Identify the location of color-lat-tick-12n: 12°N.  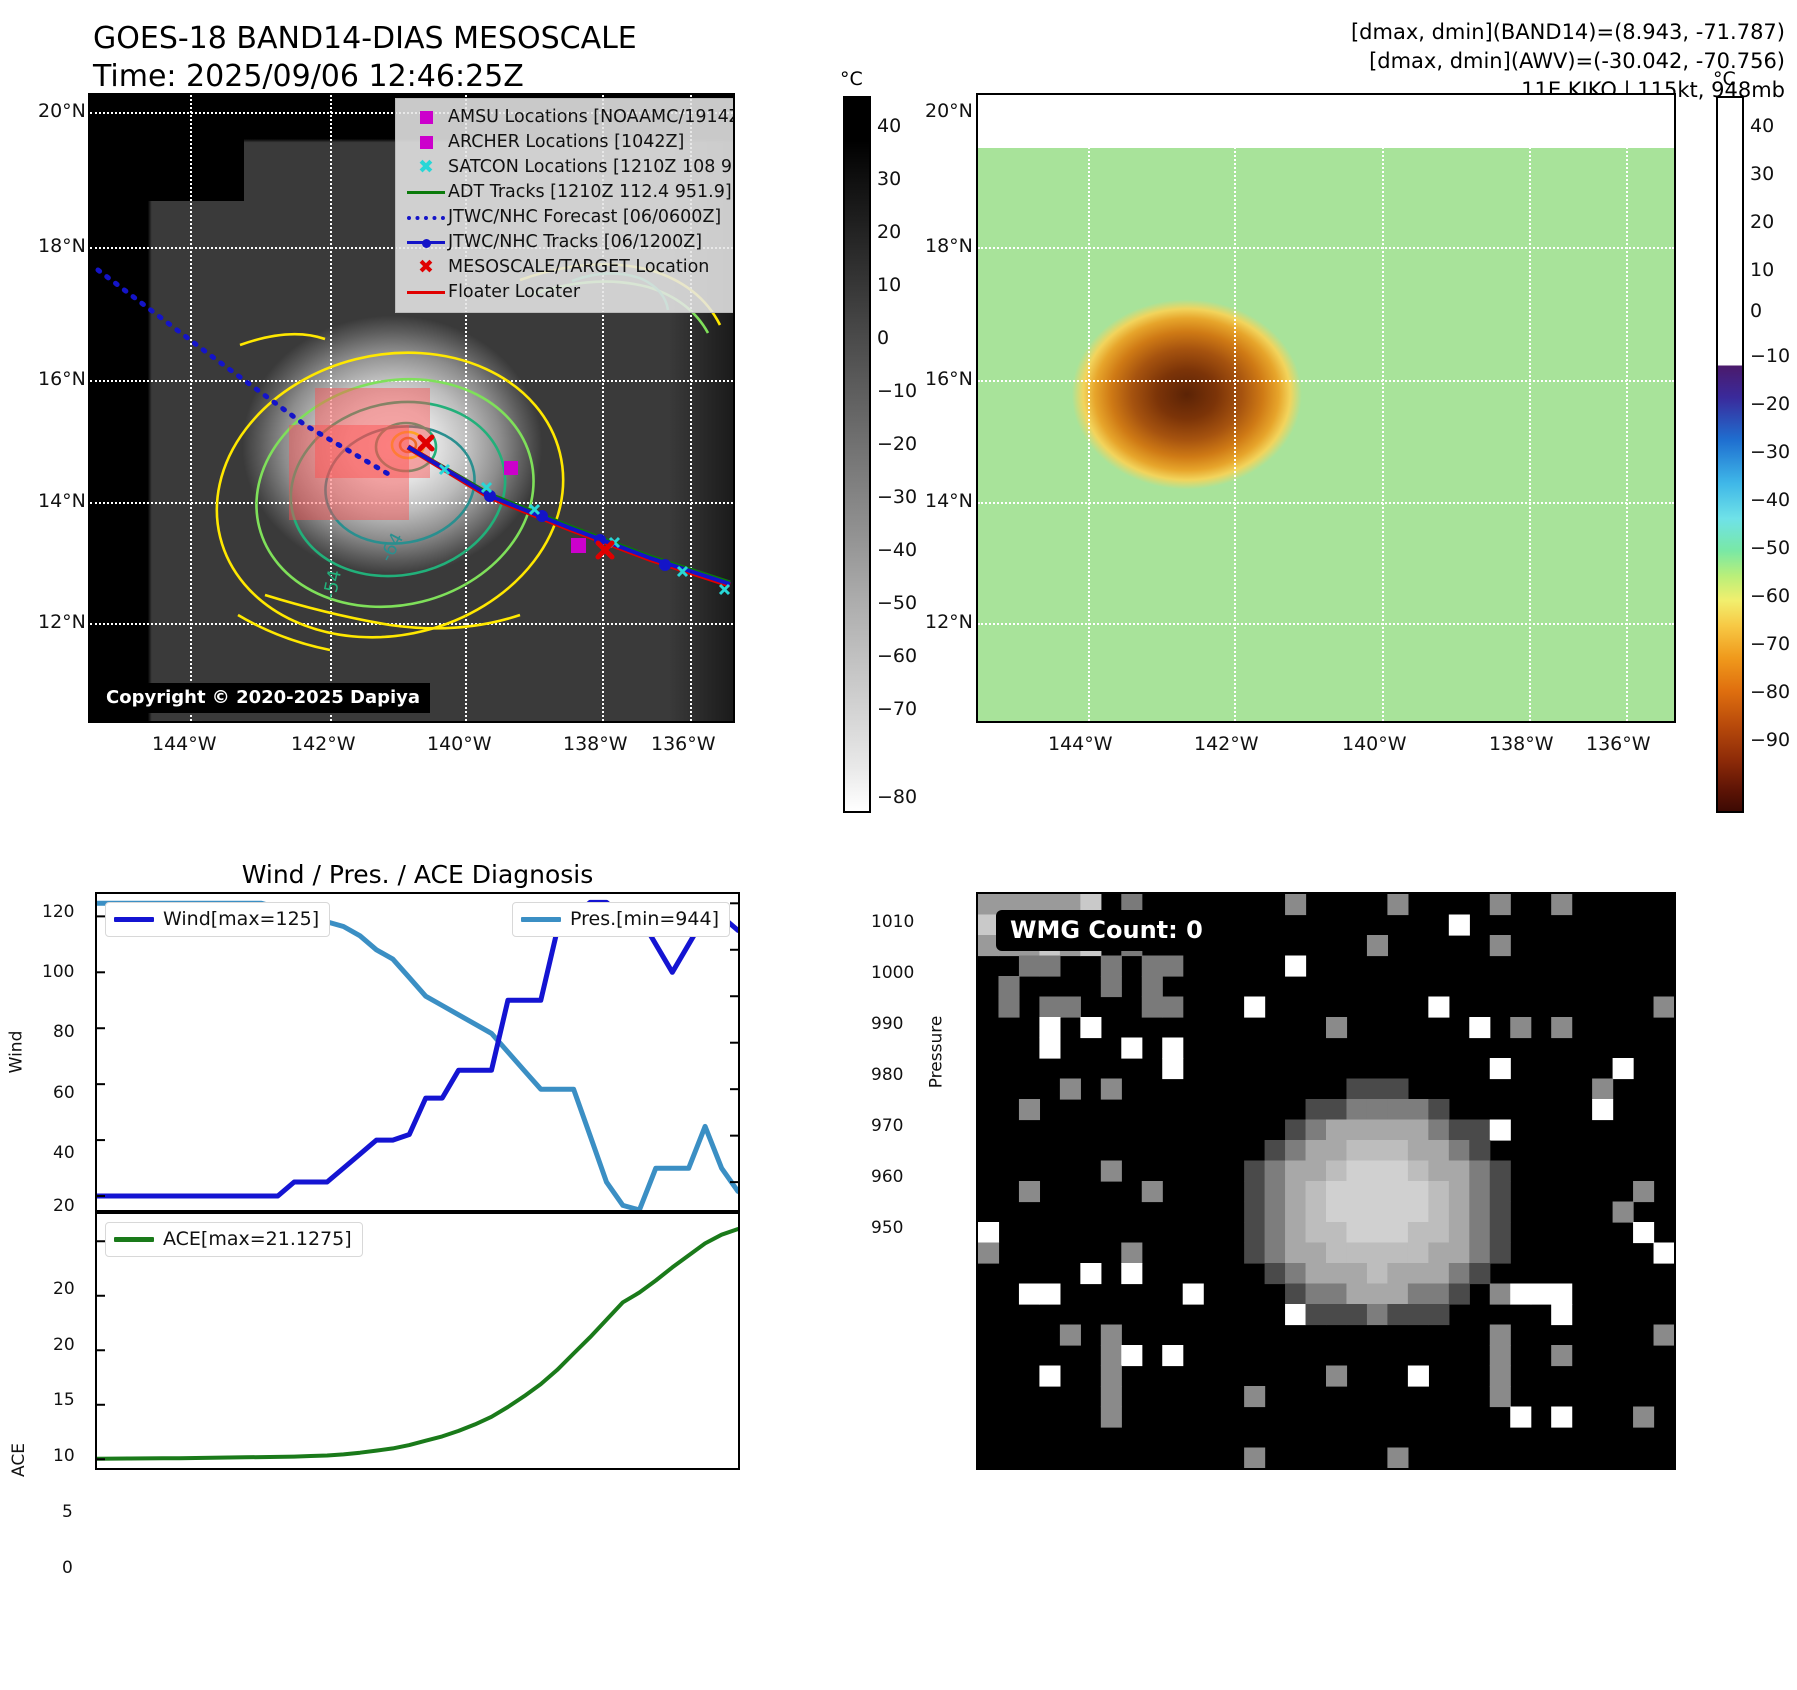
(949, 622).